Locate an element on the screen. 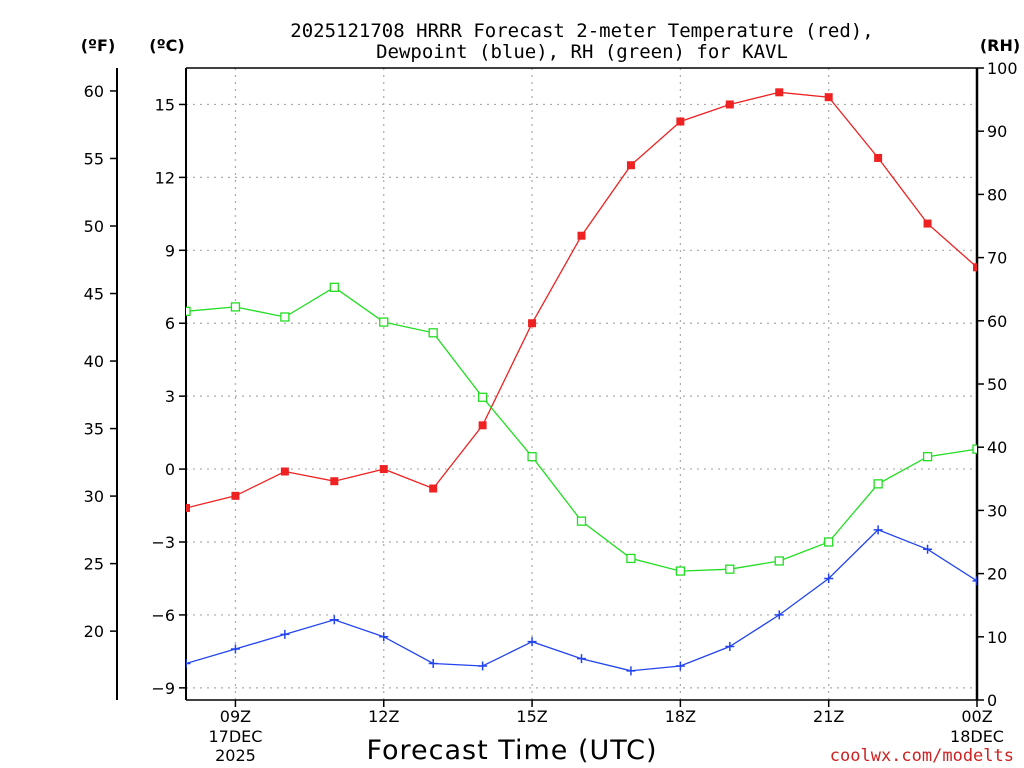 This screenshot has width=1024, height=768. rh-tick-label: 20 is located at coordinates (997, 574).